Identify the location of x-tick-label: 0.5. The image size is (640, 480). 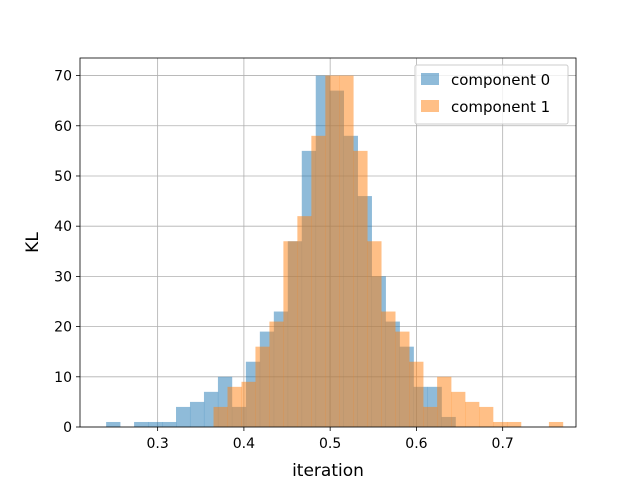
(330, 444).